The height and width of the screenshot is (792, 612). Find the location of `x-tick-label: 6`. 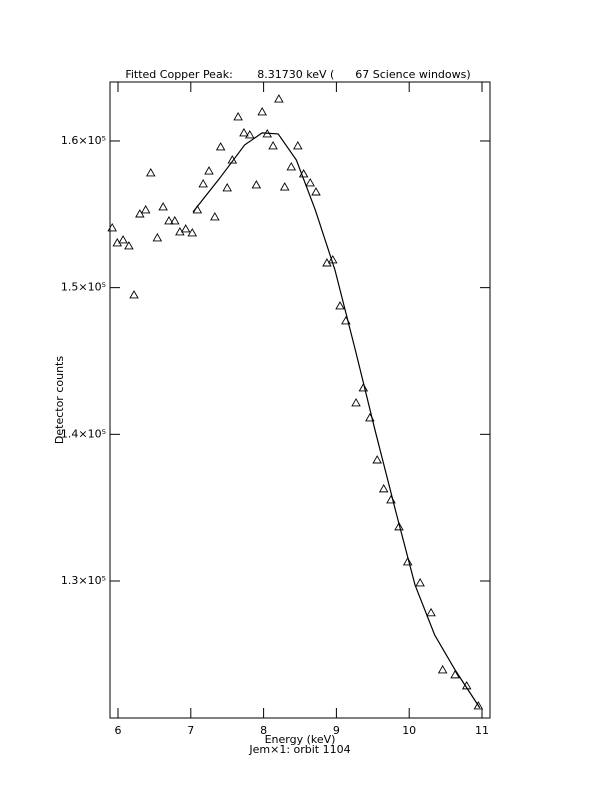

x-tick-label: 6 is located at coordinates (118, 730).